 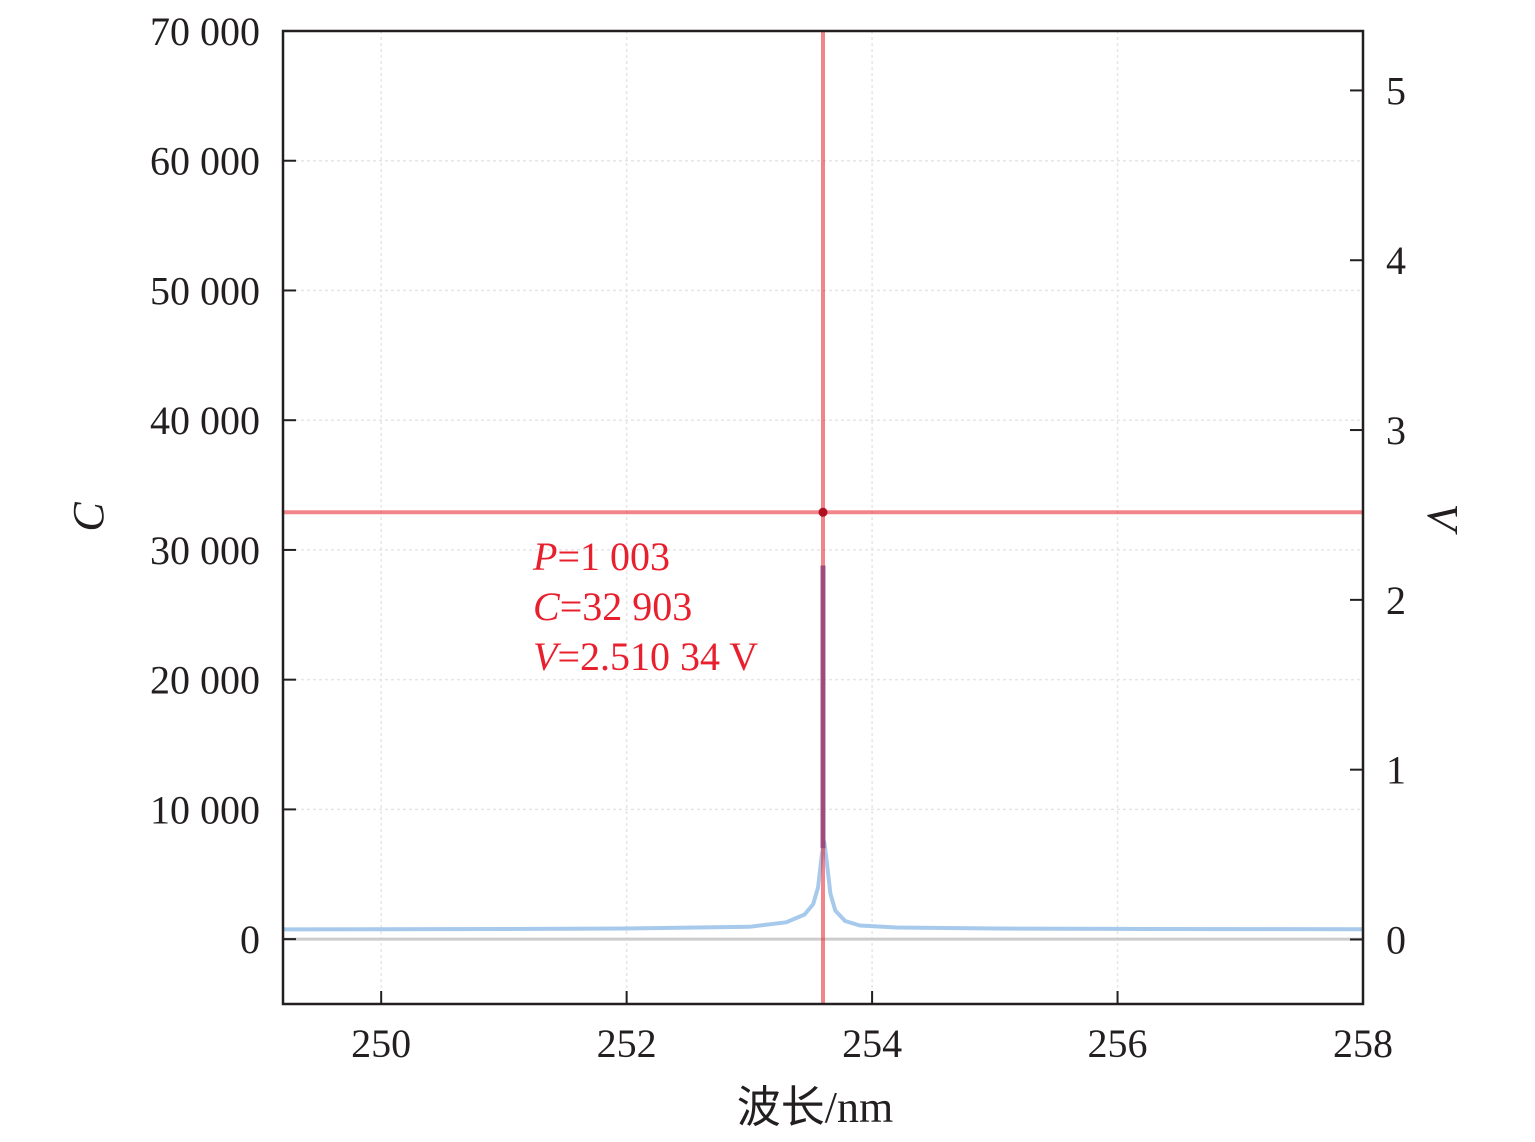 I want to click on y2-tick-label-3: 3, so click(x=1396, y=430).